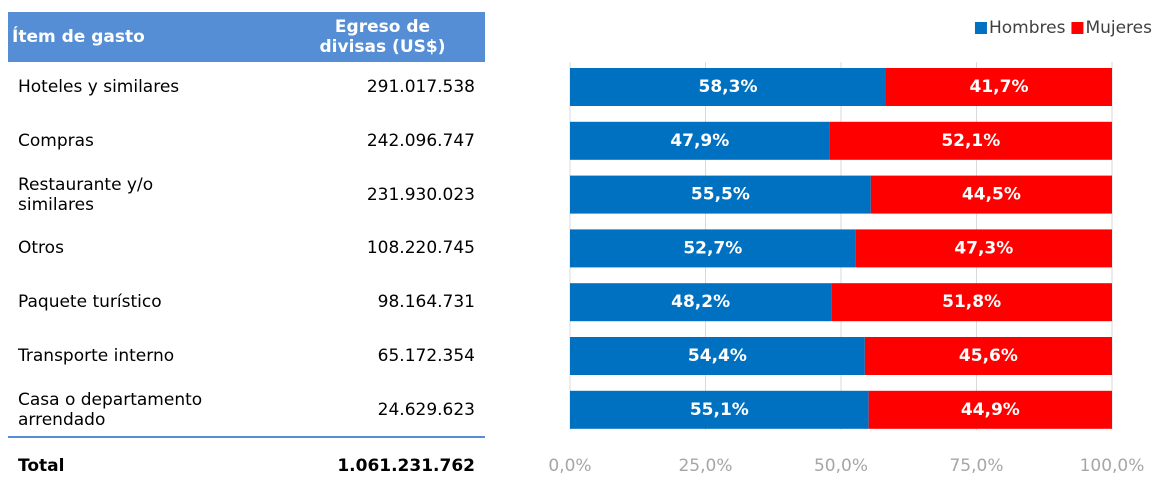  I want to click on row-amount: 242.096.747, so click(420, 140).